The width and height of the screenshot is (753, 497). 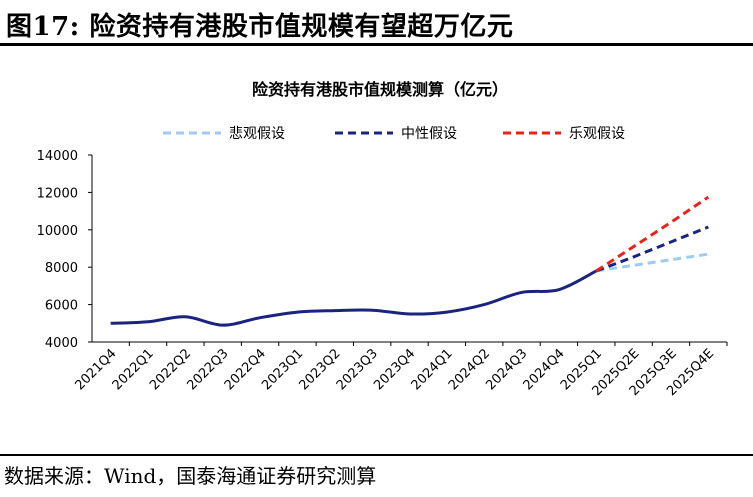 I want to click on figure-title: 图17: 险资持有港股市值规模有望超万亿元, so click(x=260, y=27).